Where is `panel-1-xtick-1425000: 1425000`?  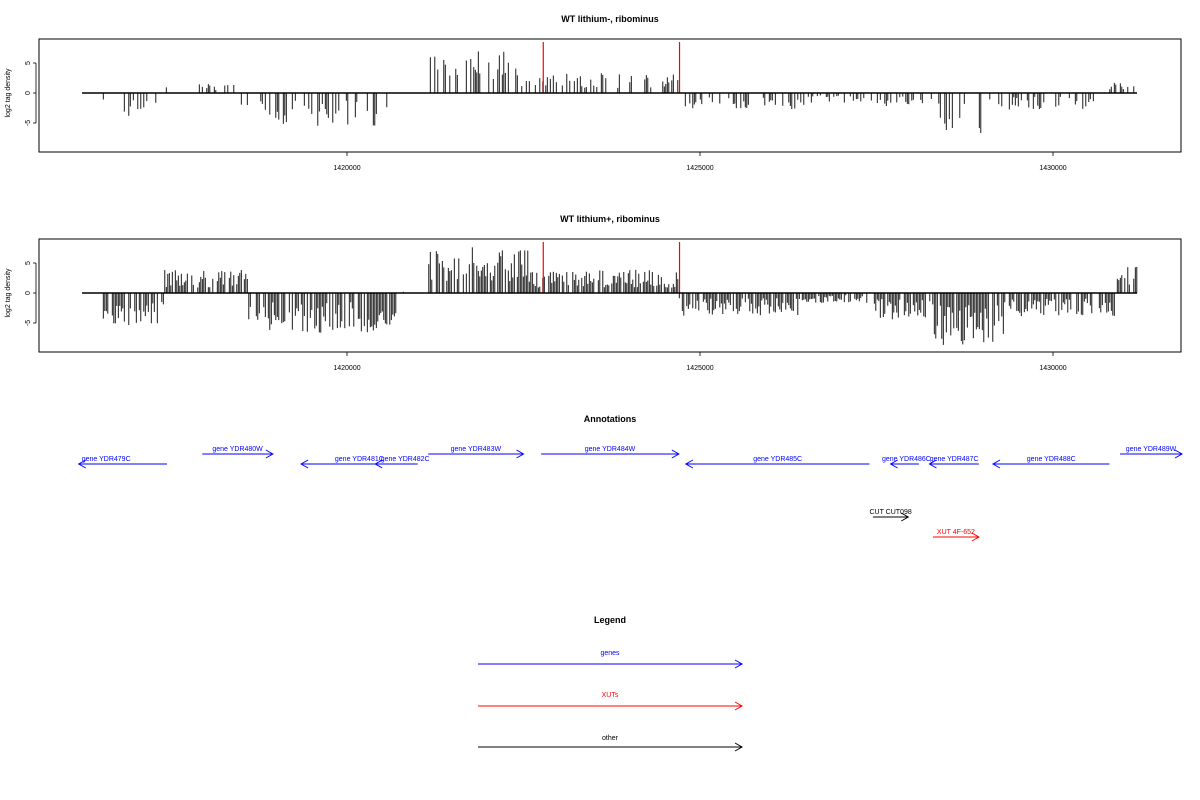 panel-1-xtick-1425000: 1425000 is located at coordinates (699, 168).